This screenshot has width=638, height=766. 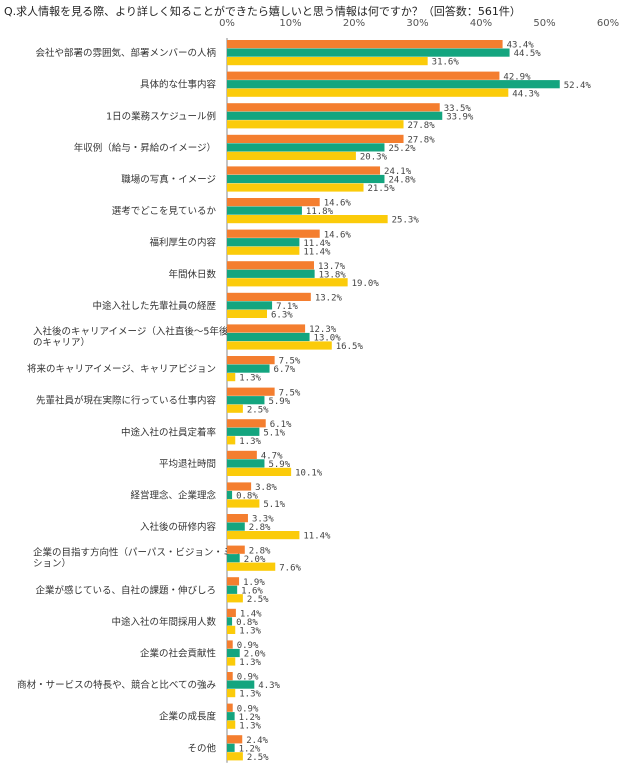 I want to click on x-tick-label: 40%, so click(x=481, y=23).